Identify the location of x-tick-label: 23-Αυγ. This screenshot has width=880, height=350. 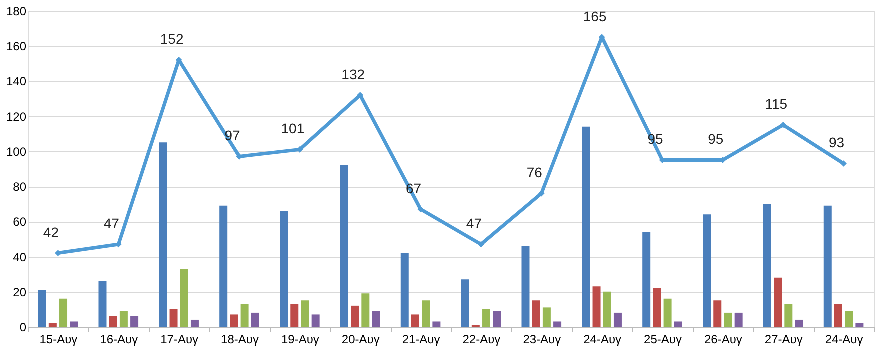
(542, 339).